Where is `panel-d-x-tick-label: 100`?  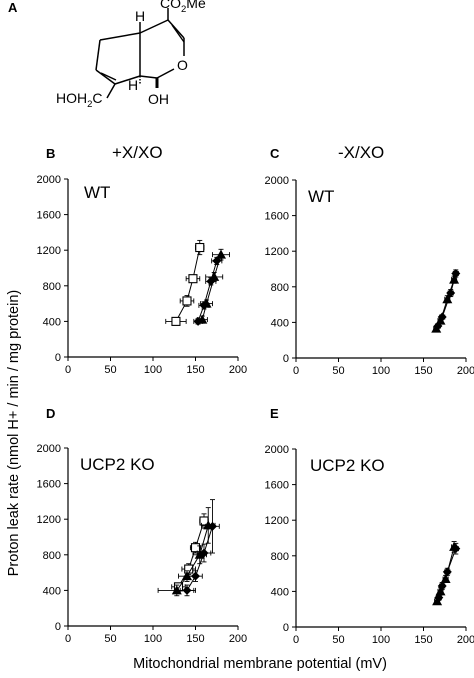
panel-d-x-tick-label: 100 is located at coordinates (153, 639).